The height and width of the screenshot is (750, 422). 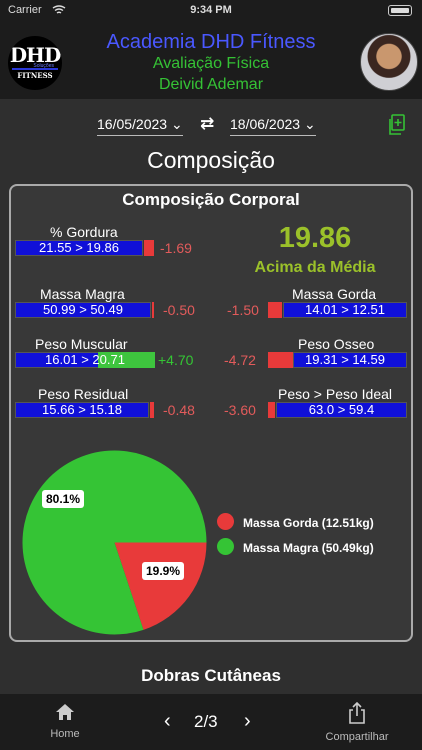 I want to click on gordura-delta-bar, so click(x=149, y=248).